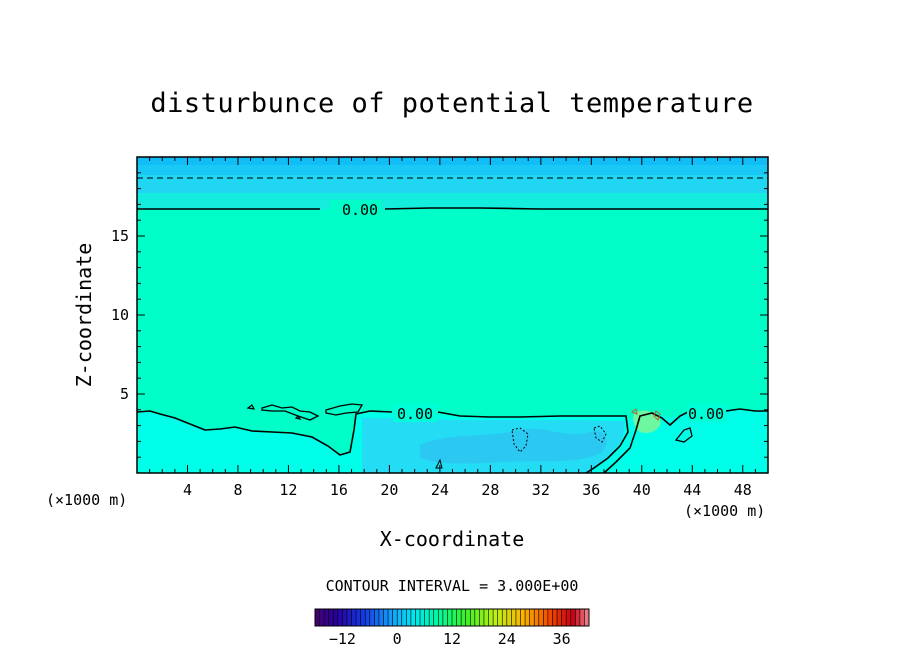 The height and width of the screenshot is (654, 904). I want to click on y-tick-label: 10, so click(120, 315).